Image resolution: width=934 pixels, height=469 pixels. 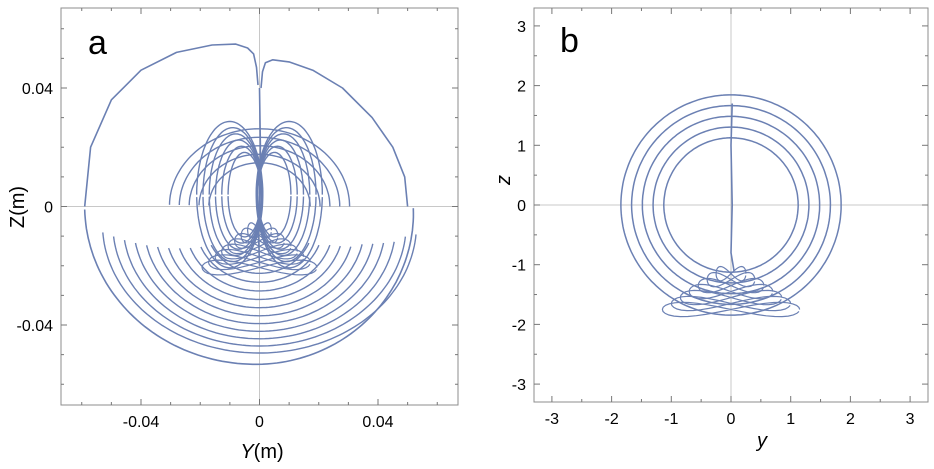 What do you see at coordinates (504, 180) in the screenshot?
I see `y-axis-label-b: z` at bounding box center [504, 180].